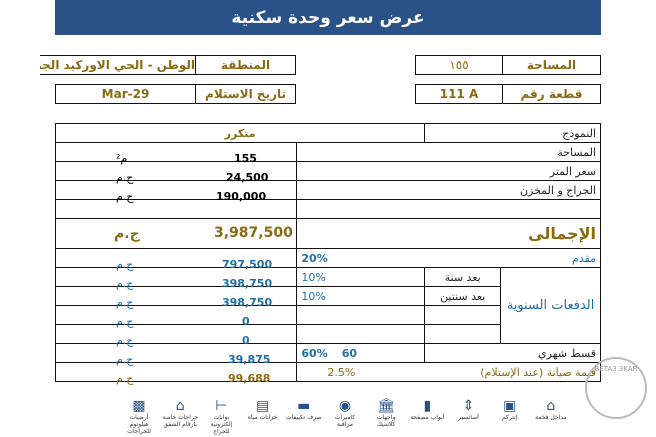  I want to click on ac-icon: ▬, so click(304, 406).